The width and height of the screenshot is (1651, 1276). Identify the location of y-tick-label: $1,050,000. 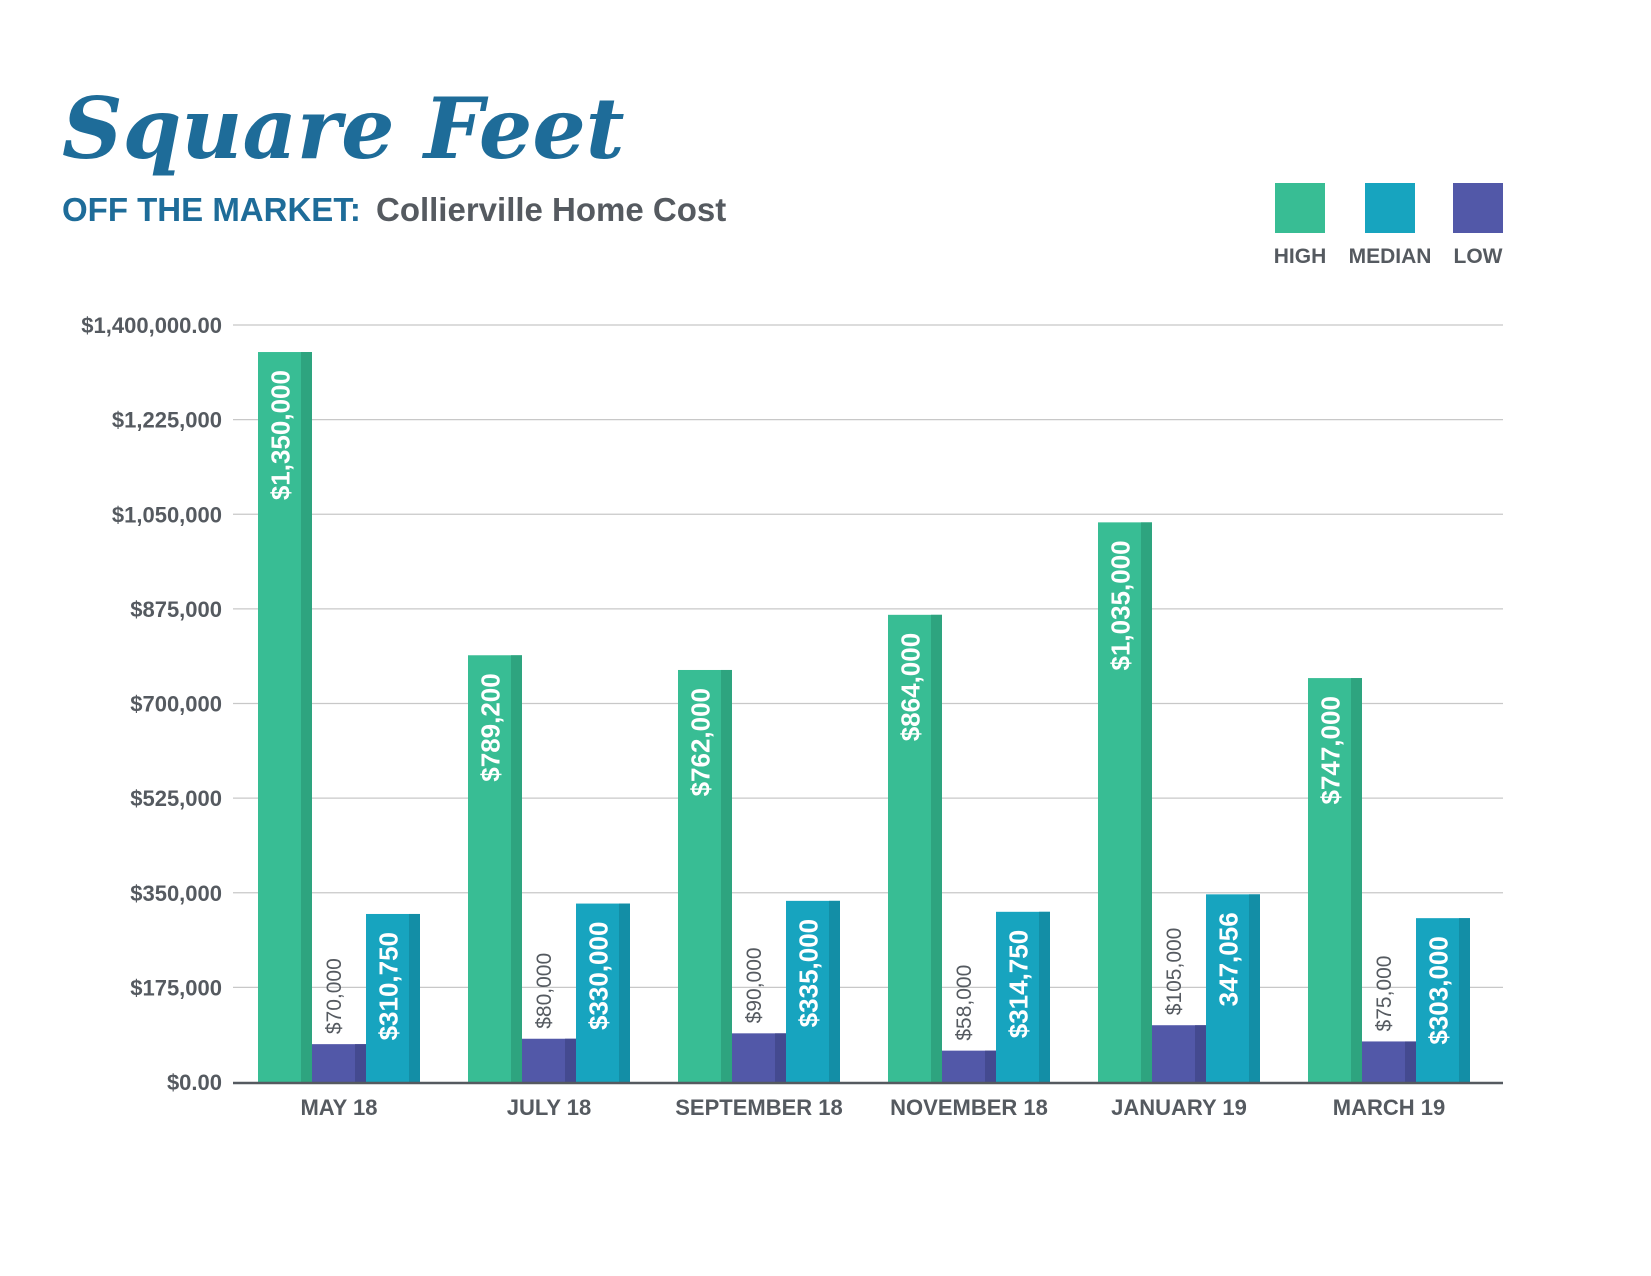
(167, 514).